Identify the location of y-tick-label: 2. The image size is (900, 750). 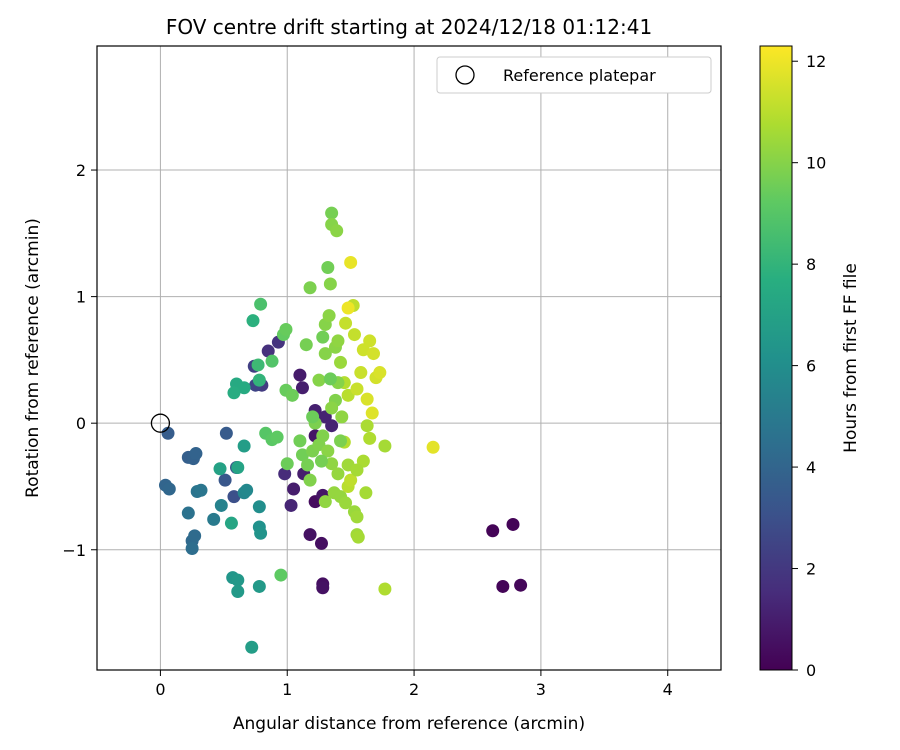
(81, 170).